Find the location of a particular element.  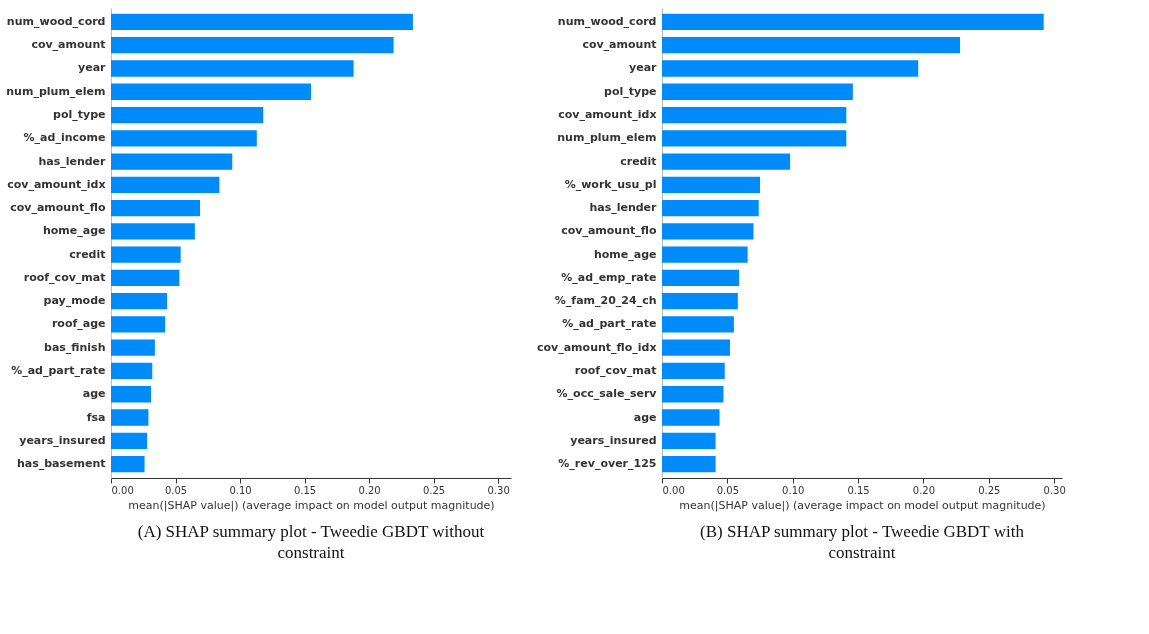

y-tick-label: cov_amount_flo_idx is located at coordinates (596, 347).